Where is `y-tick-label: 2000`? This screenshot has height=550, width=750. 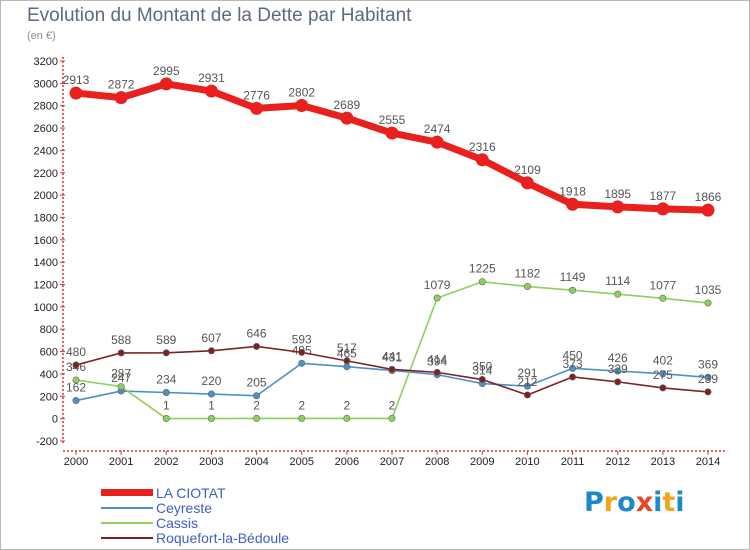 y-tick-label: 2000 is located at coordinates (46, 196).